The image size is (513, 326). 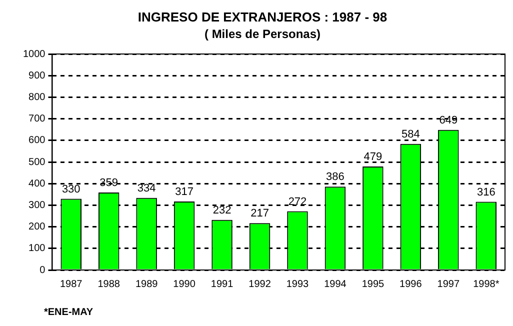 What do you see at coordinates (43, 270) in the screenshot?
I see `y-tick-label: 0` at bounding box center [43, 270].